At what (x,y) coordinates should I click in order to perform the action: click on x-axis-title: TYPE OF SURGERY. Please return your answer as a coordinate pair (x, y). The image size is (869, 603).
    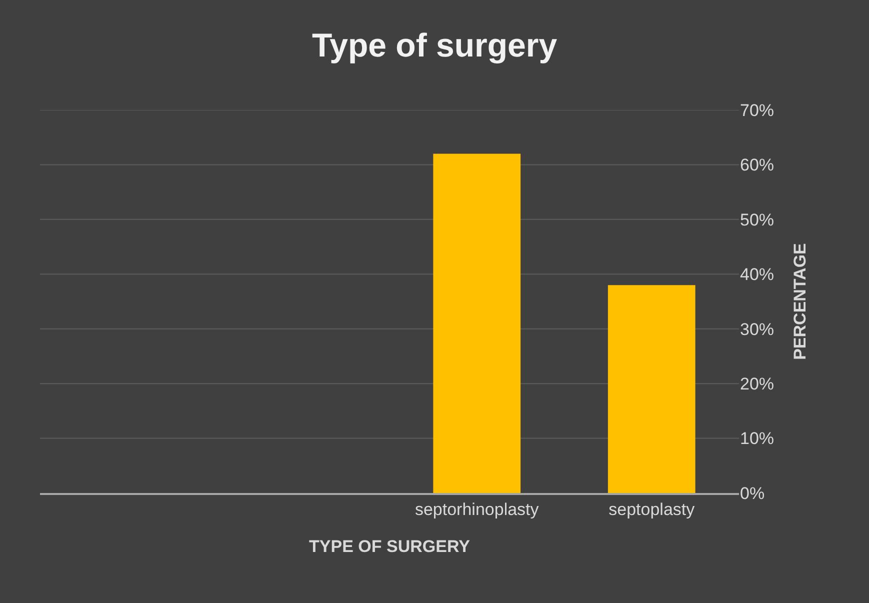
    Looking at the image, I should click on (390, 546).